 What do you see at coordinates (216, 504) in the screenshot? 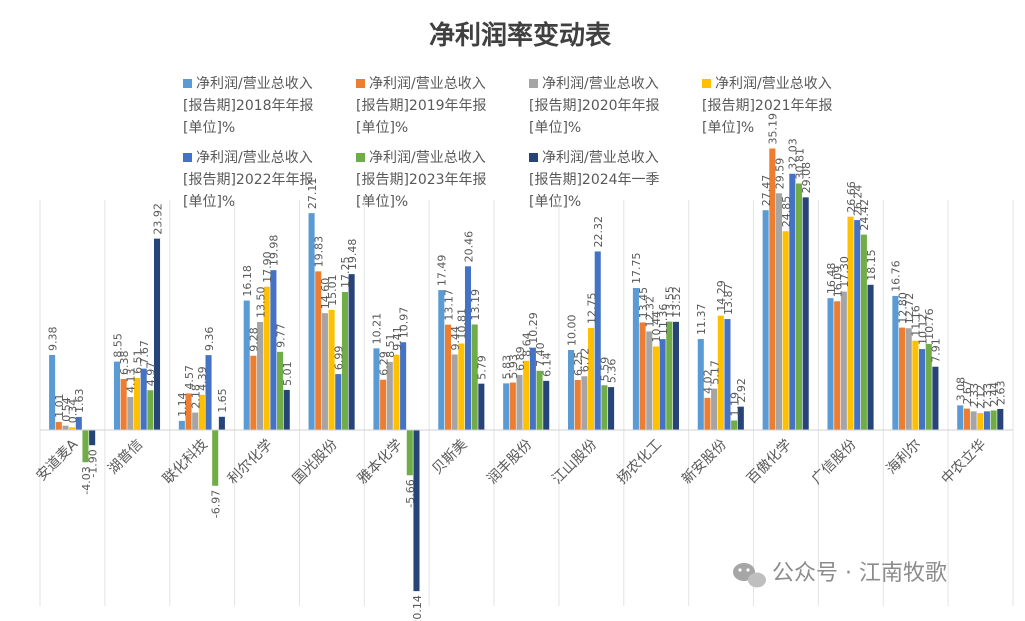
I see `data-label: -6.97` at bounding box center [216, 504].